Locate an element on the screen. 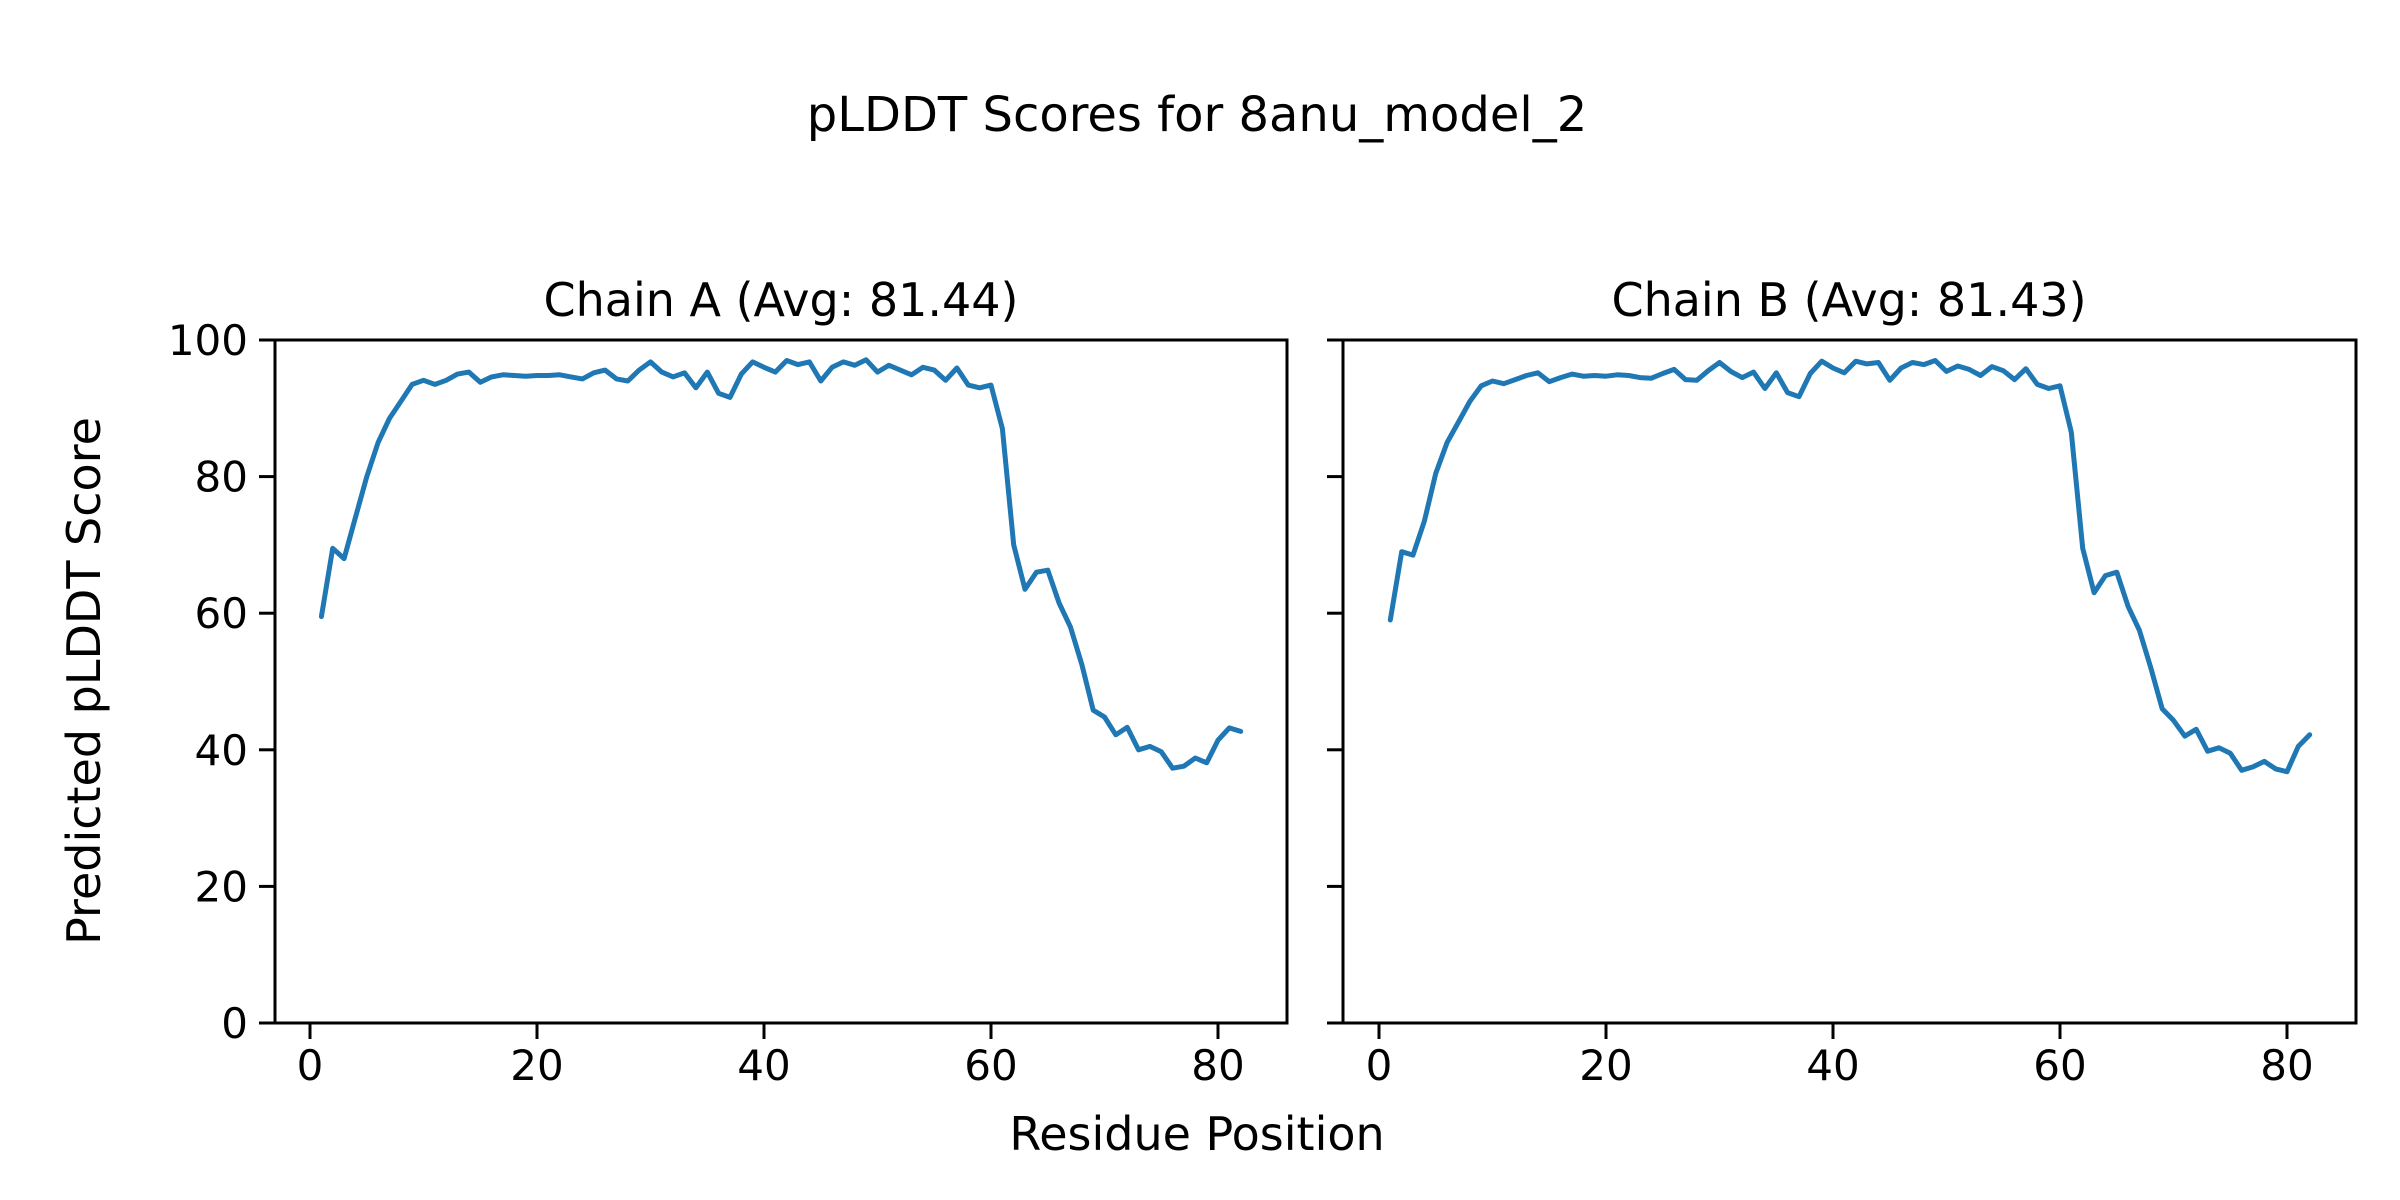  y-tick-label: 100 is located at coordinates (208, 340).